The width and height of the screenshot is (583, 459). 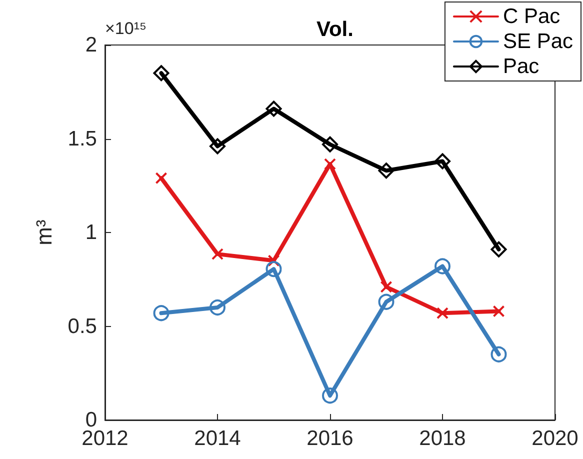 What do you see at coordinates (538, 41) in the screenshot?
I see `legend-label: SE Pac` at bounding box center [538, 41].